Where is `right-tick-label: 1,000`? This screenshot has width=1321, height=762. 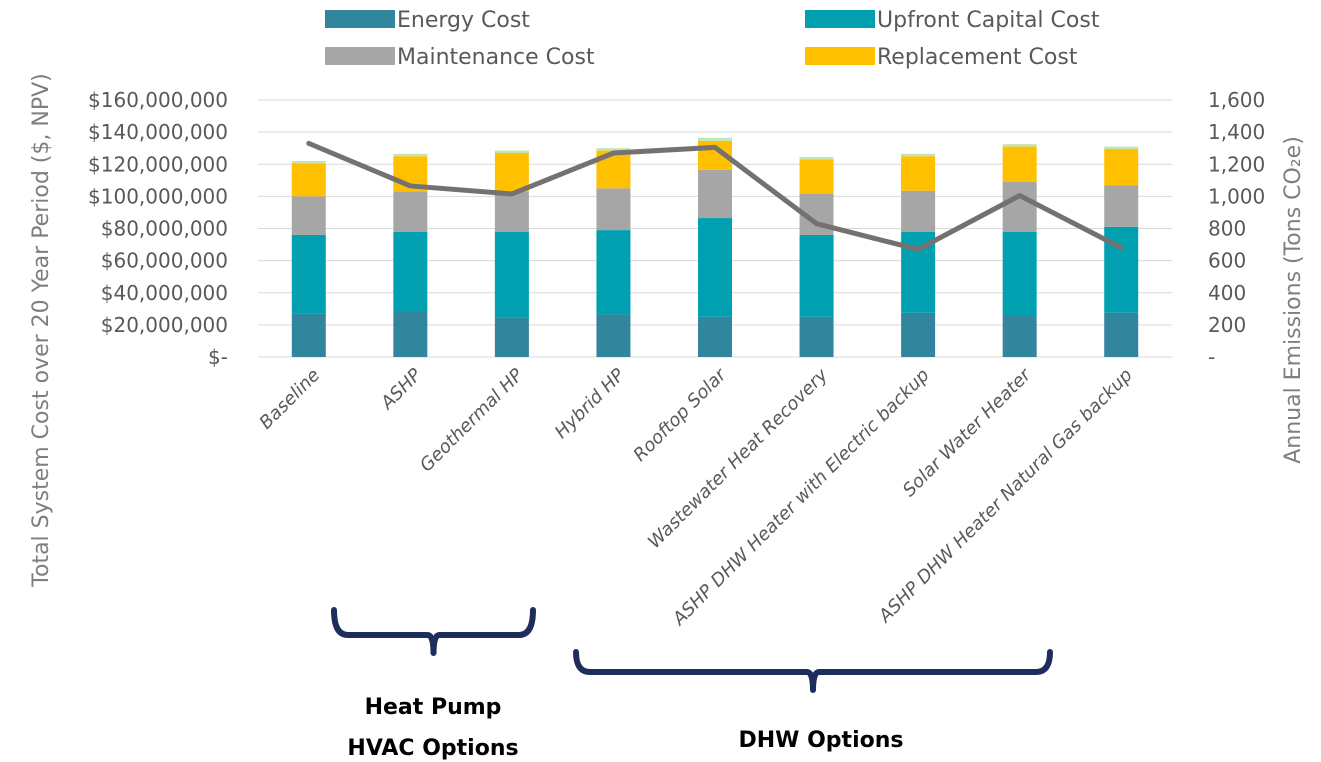
right-tick-label: 1,000 is located at coordinates (1236, 196).